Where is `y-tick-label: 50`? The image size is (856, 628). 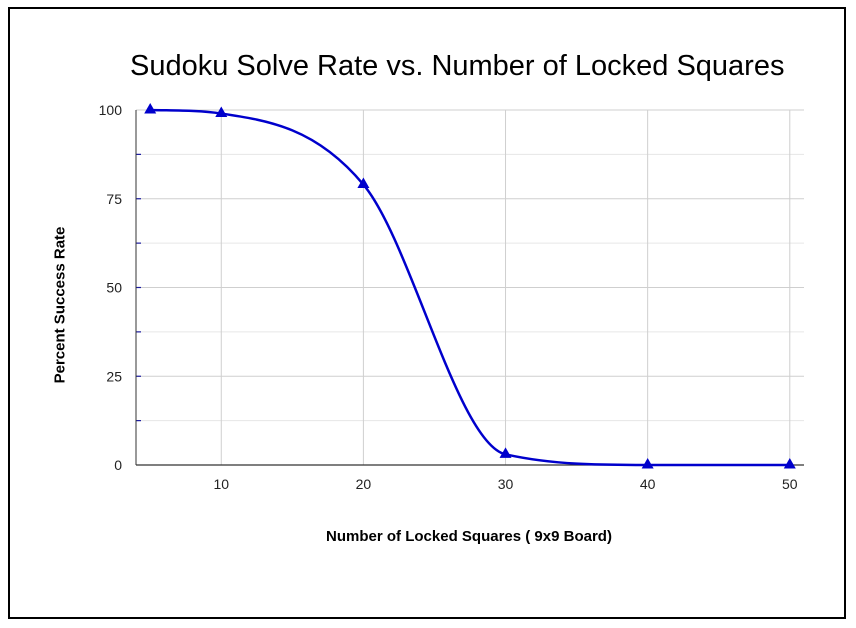
y-tick-label: 50 is located at coordinates (114, 288).